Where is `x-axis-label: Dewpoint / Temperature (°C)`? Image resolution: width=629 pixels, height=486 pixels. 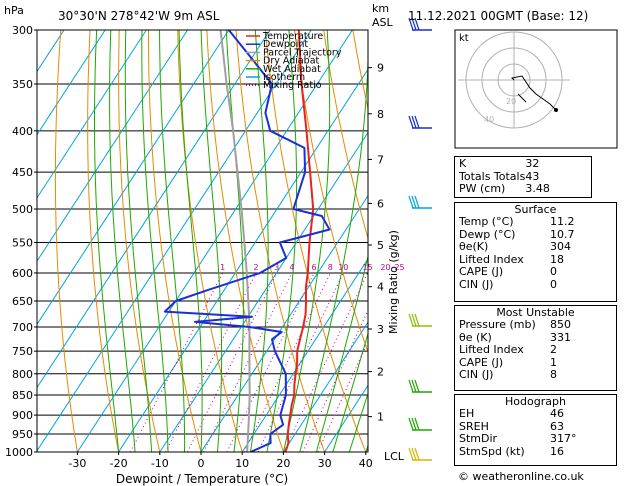
x-axis-label: Dewpoint / Temperature (°C) is located at coordinates (202, 479).